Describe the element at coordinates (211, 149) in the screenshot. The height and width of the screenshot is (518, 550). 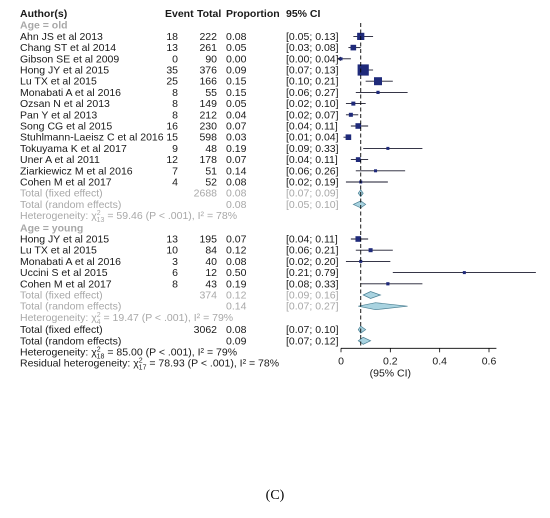
I see `study-total: 48` at that location.